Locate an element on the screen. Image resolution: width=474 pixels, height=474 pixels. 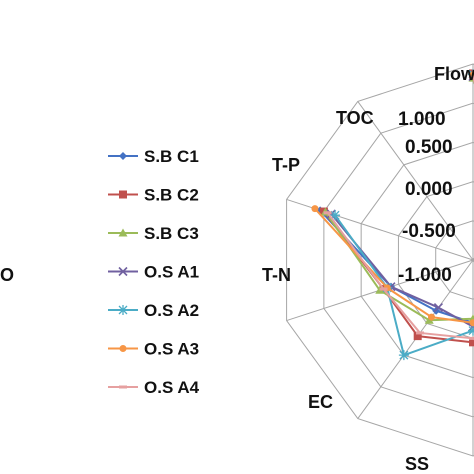
legend-label: O.S A2 is located at coordinates (171, 310).